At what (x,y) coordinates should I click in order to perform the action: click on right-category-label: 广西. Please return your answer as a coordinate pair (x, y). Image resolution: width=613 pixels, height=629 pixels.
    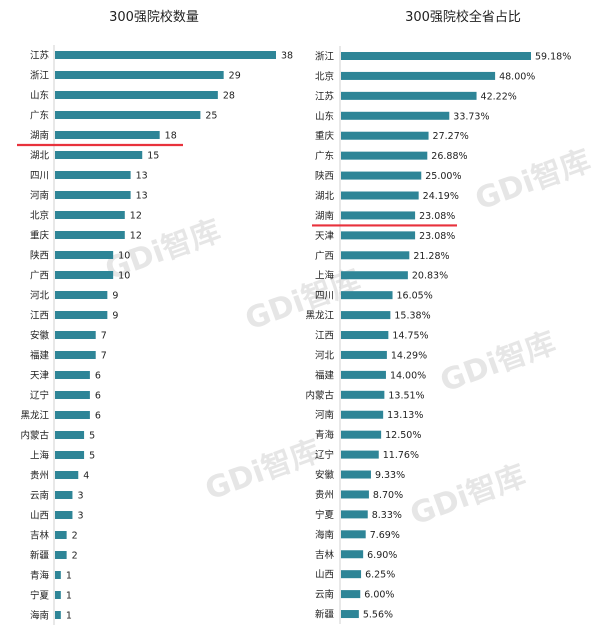
    Looking at the image, I should click on (324, 256).